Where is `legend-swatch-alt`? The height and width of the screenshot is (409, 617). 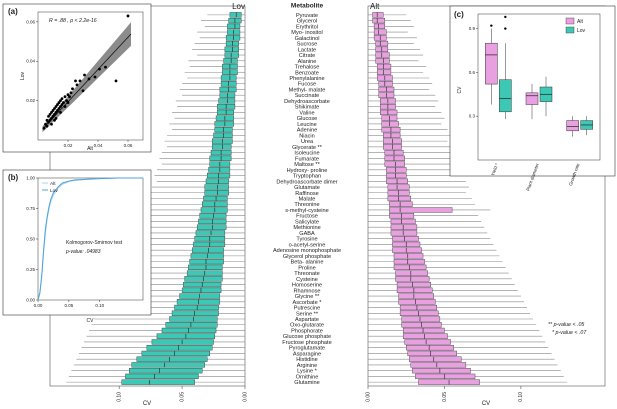 legend-swatch-alt is located at coordinates (570, 21).